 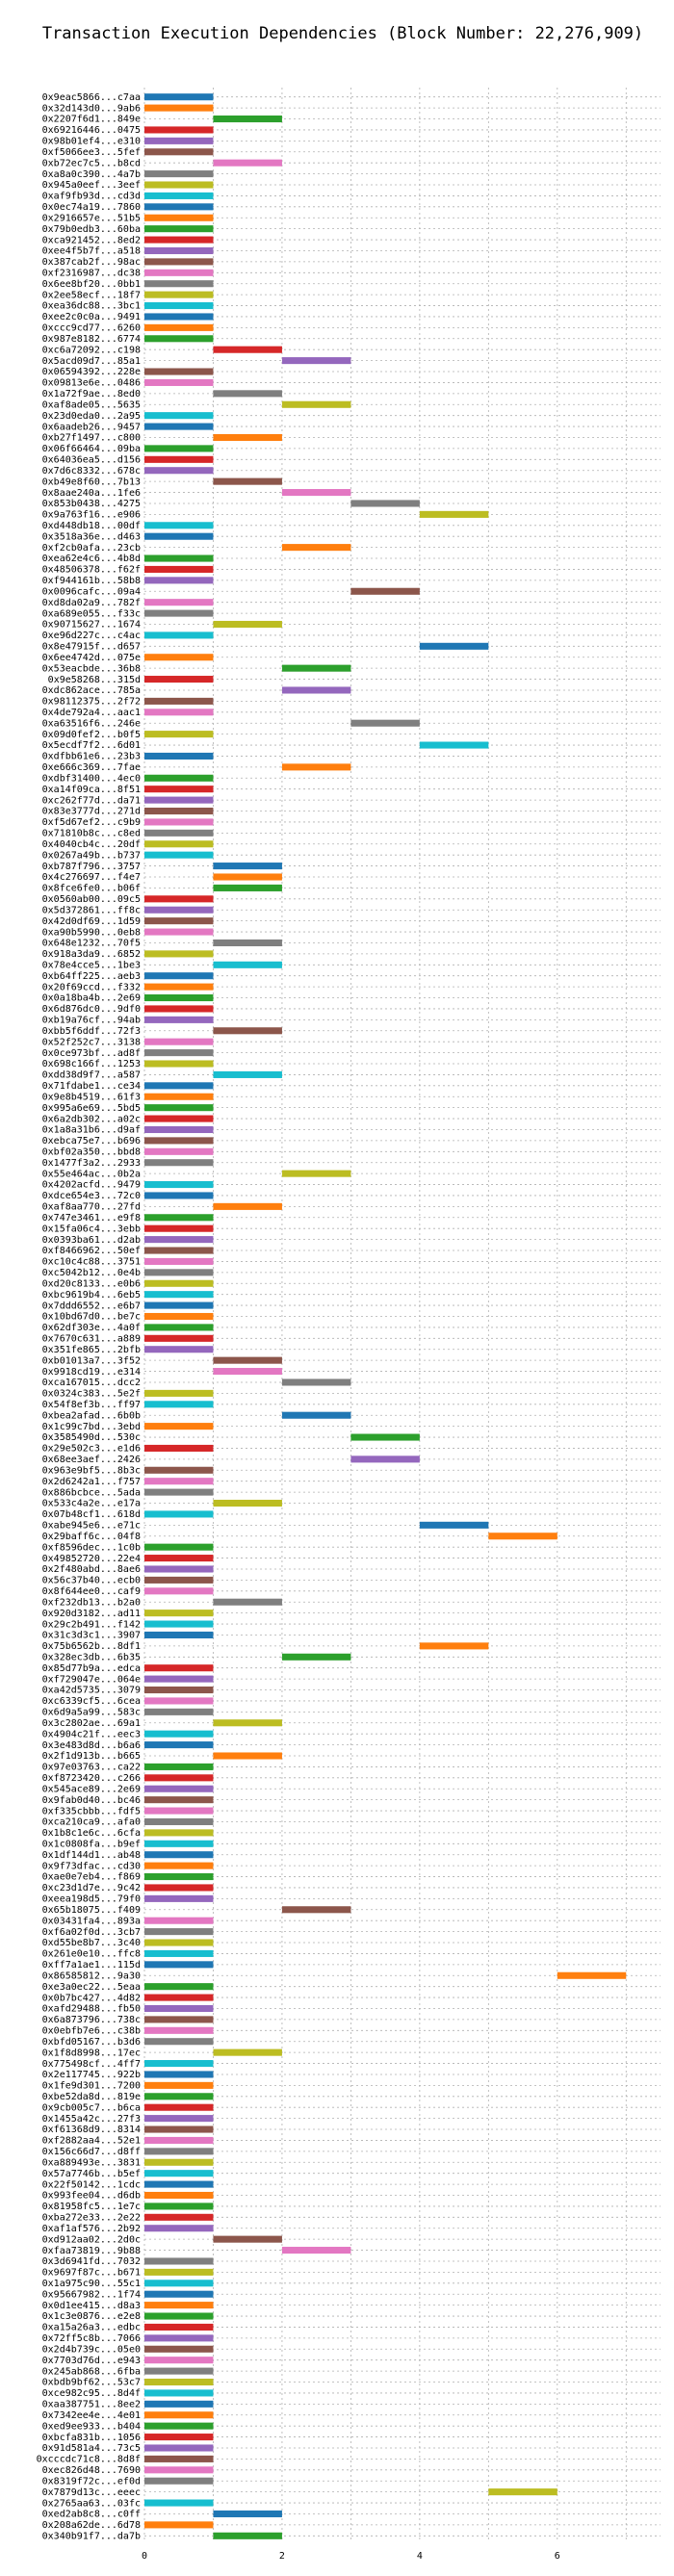 What do you see at coordinates (91, 998) in the screenshot?
I see `transaction-label: 0x0a18ba4b...2e69` at bounding box center [91, 998].